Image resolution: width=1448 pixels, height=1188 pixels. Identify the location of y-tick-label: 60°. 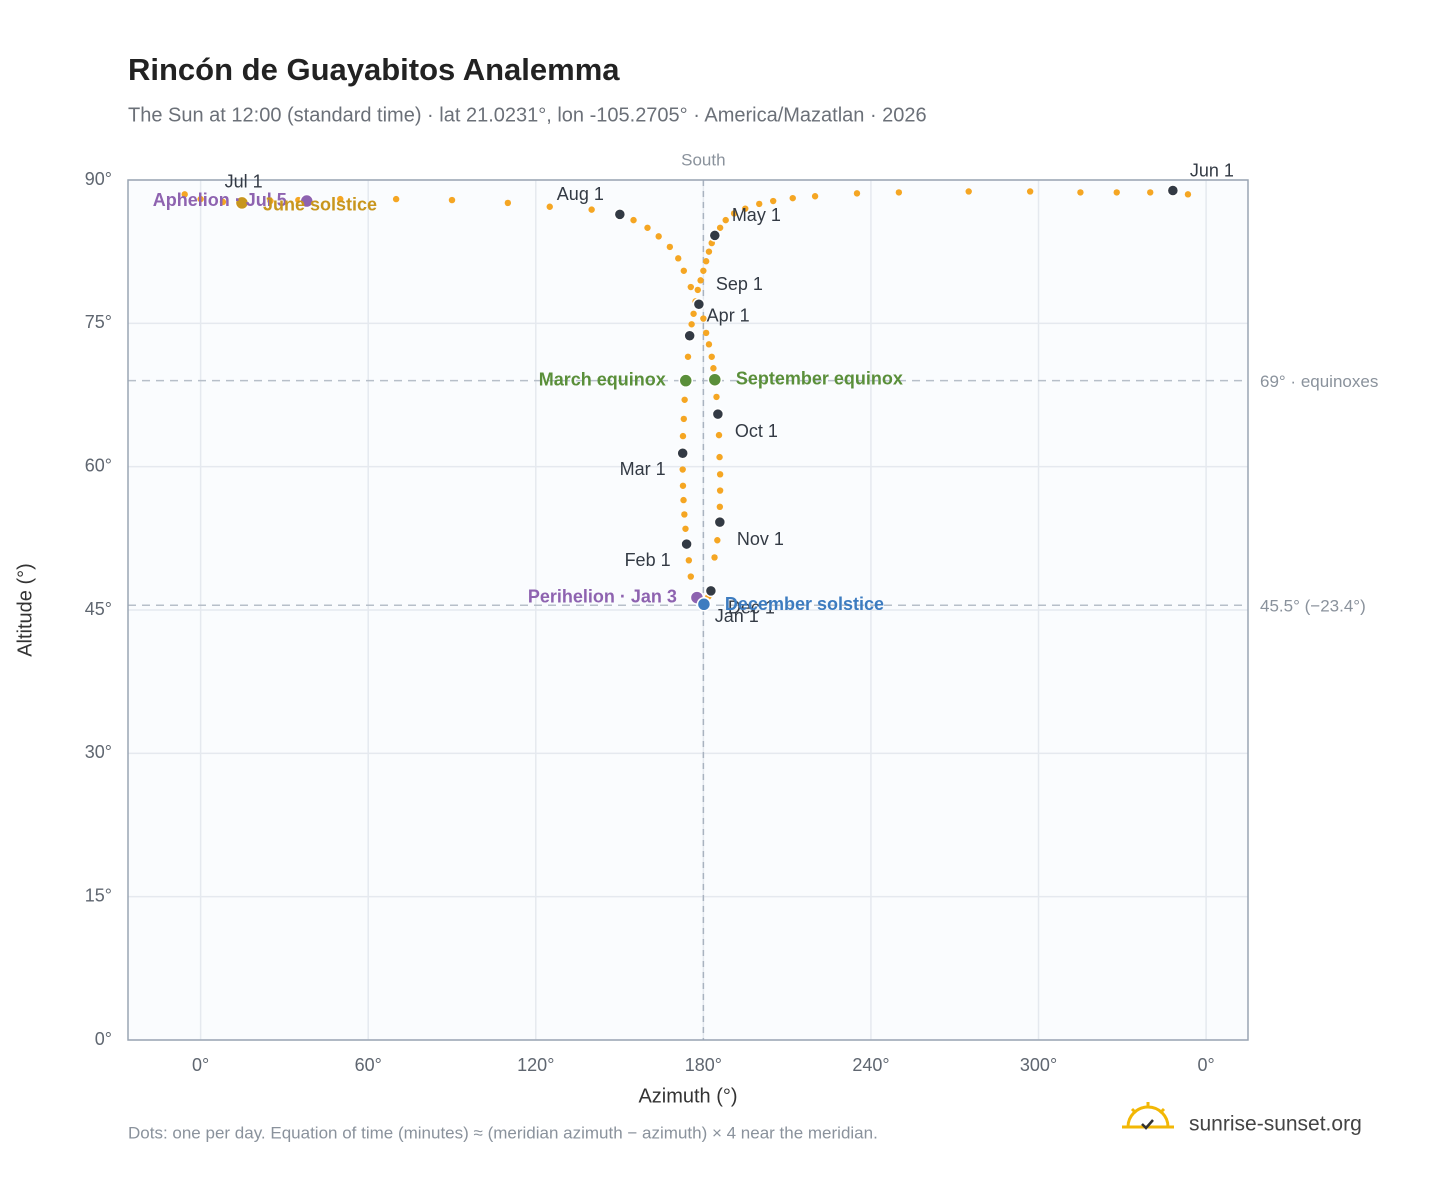
(98, 465).